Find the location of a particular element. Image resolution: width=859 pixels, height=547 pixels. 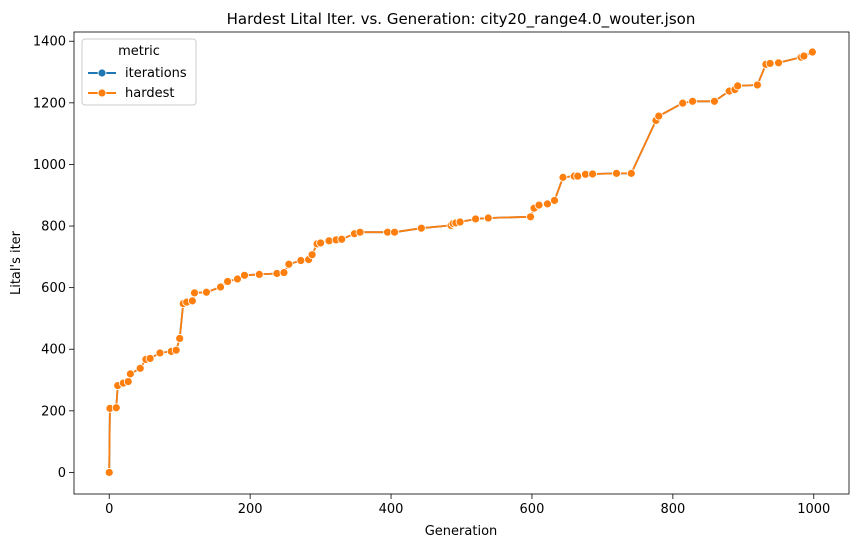

y-tick-label: 800 is located at coordinates (53, 227).